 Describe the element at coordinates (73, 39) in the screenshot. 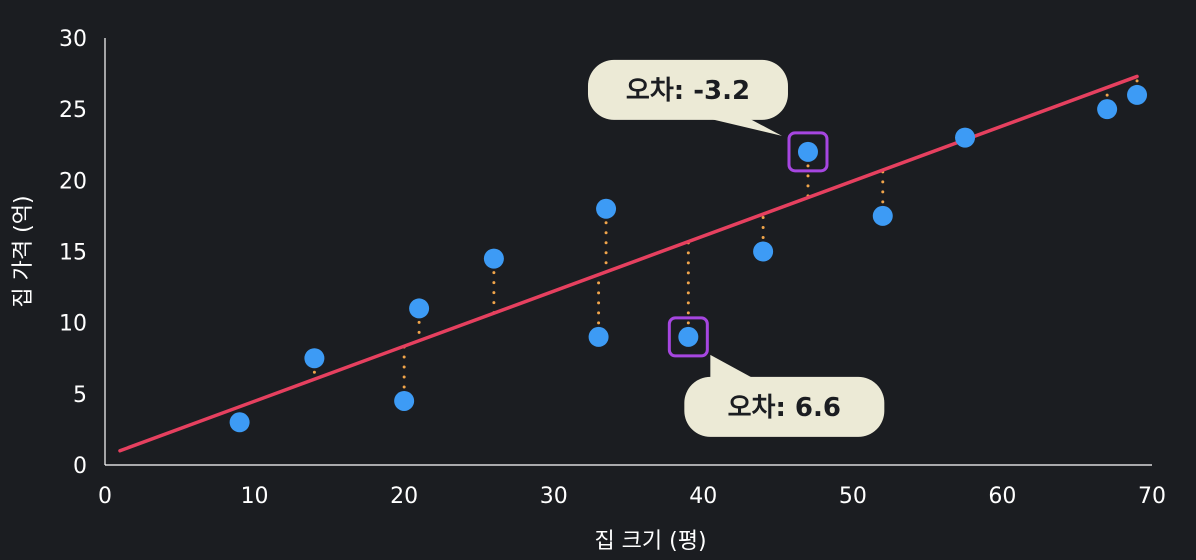

I see `y-tick-label: 30` at that location.